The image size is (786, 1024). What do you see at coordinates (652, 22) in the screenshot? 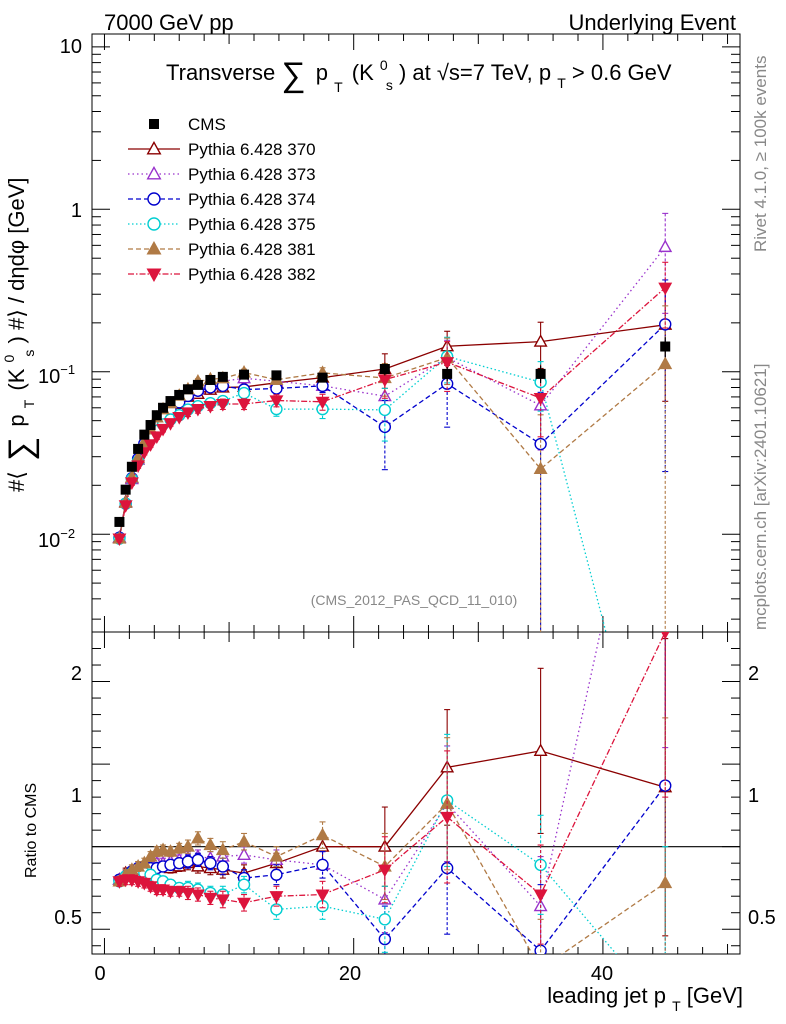
I see `header-right: Underlying Event` at bounding box center [652, 22].